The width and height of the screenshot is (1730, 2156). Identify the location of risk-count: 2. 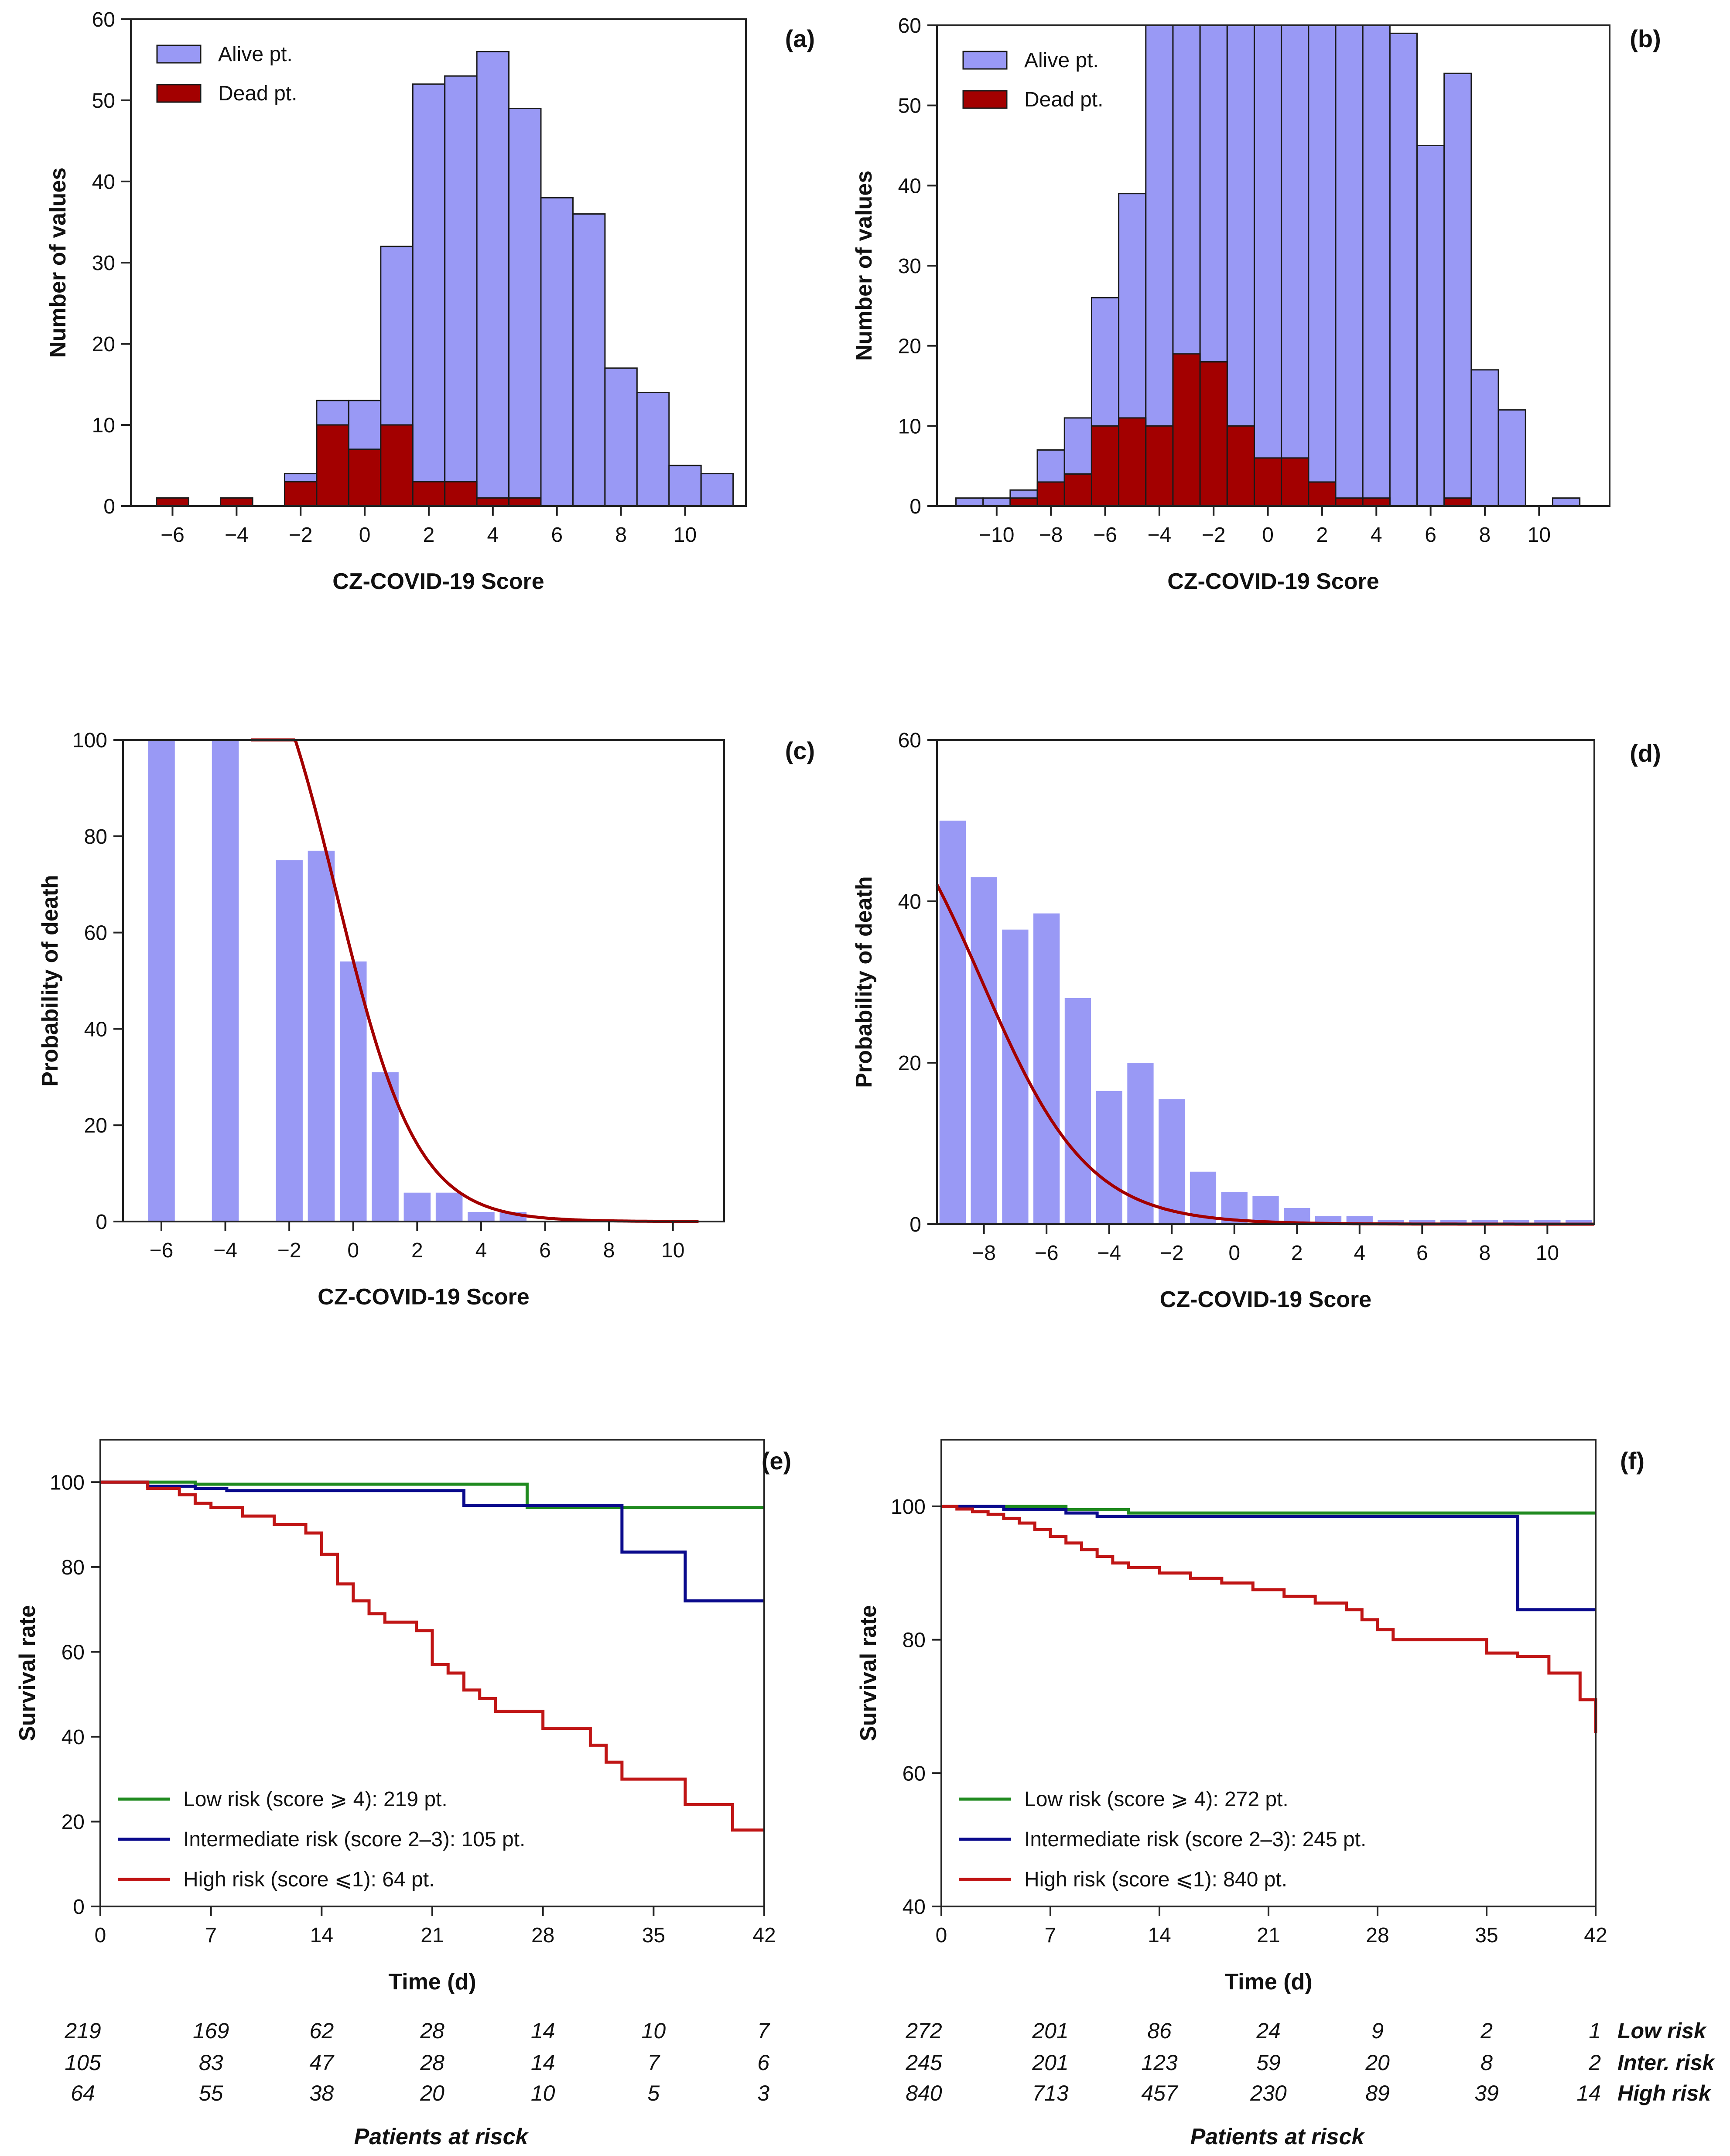
(1595, 2062).